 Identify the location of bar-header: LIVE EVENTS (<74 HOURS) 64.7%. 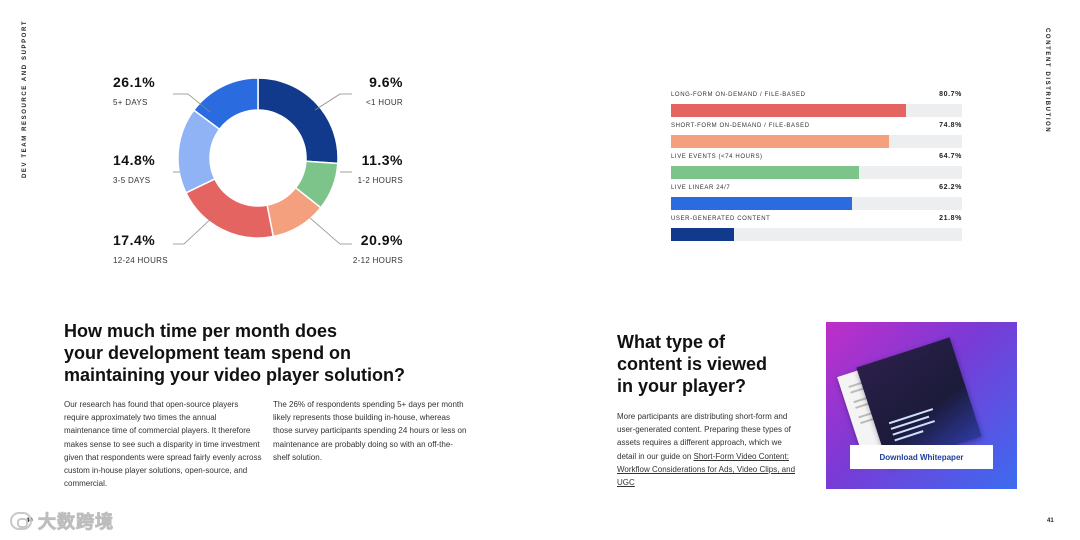
(816, 157).